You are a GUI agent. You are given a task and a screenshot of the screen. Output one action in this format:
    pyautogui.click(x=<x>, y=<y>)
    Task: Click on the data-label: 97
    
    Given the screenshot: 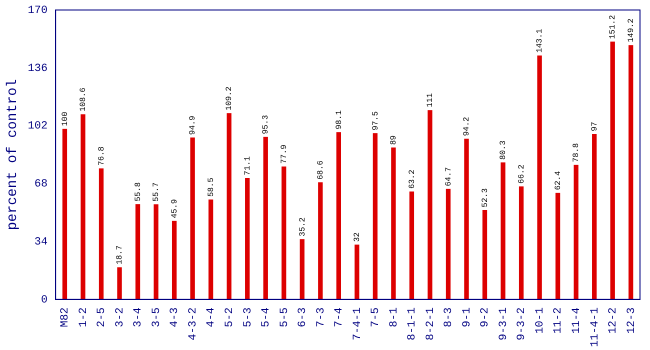 What is the action you would take?
    pyautogui.click(x=595, y=126)
    